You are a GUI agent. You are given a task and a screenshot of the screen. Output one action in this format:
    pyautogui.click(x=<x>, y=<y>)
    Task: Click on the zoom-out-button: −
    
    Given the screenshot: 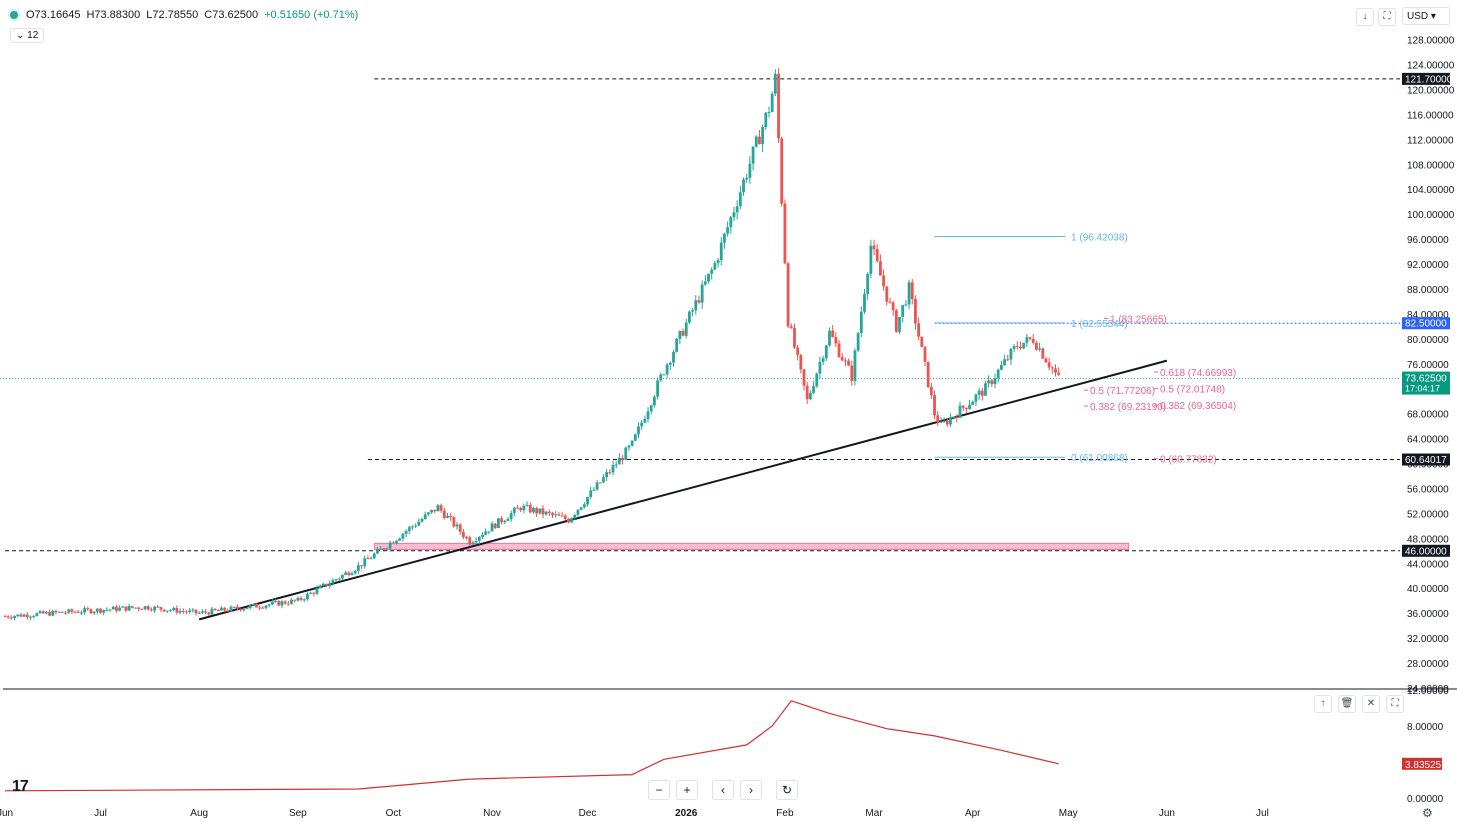 What is the action you would take?
    pyautogui.click(x=659, y=790)
    